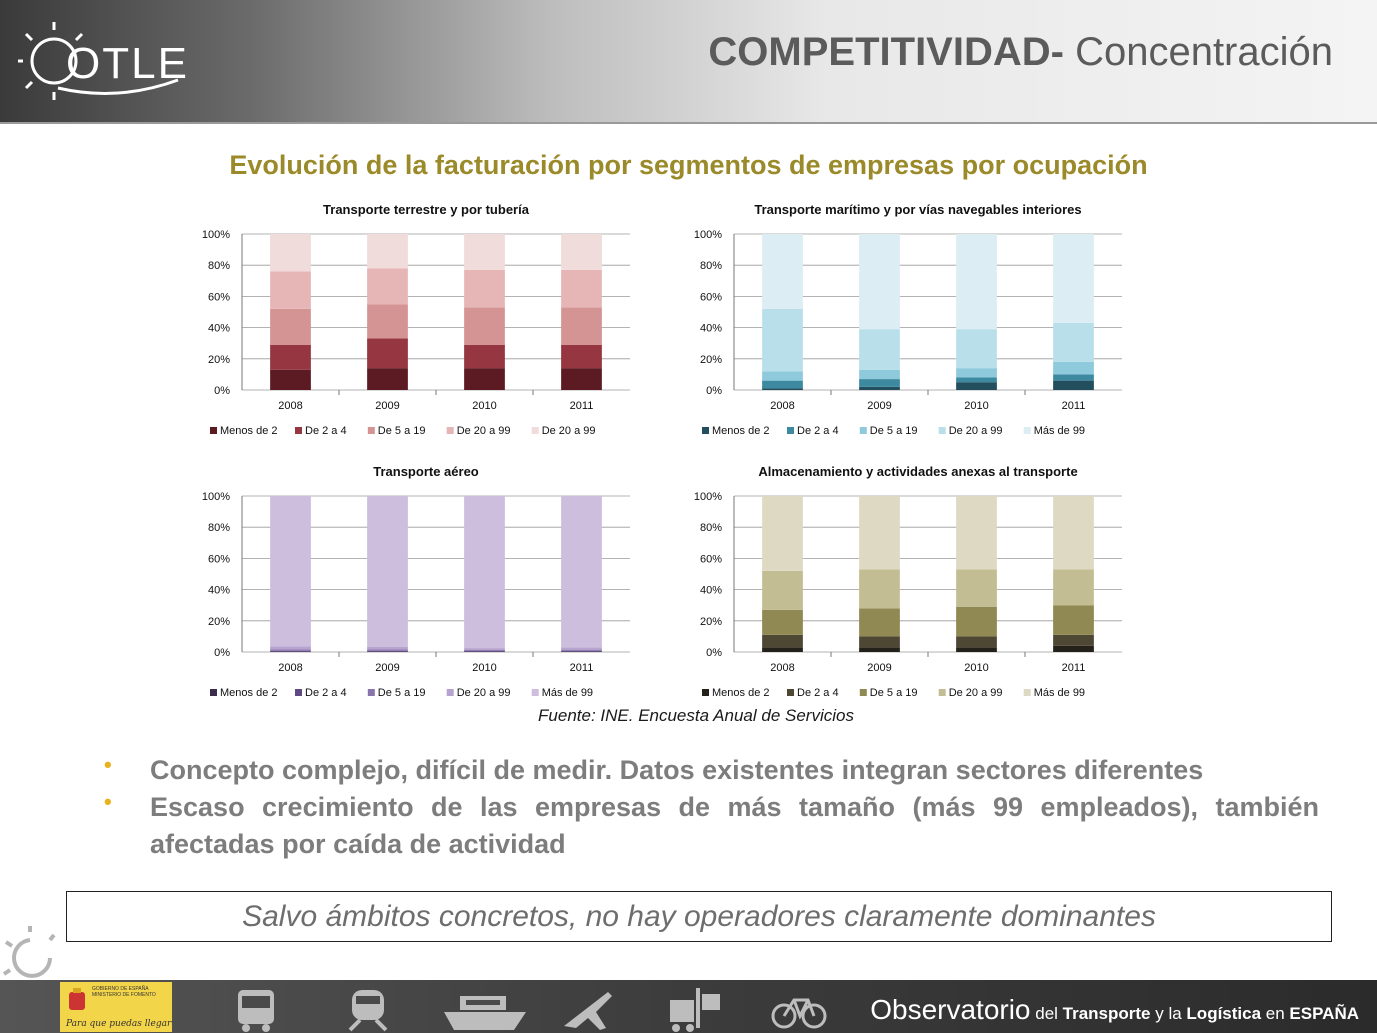  Describe the element at coordinates (219, 528) in the screenshot. I see `y-tick-label: 80%` at that location.